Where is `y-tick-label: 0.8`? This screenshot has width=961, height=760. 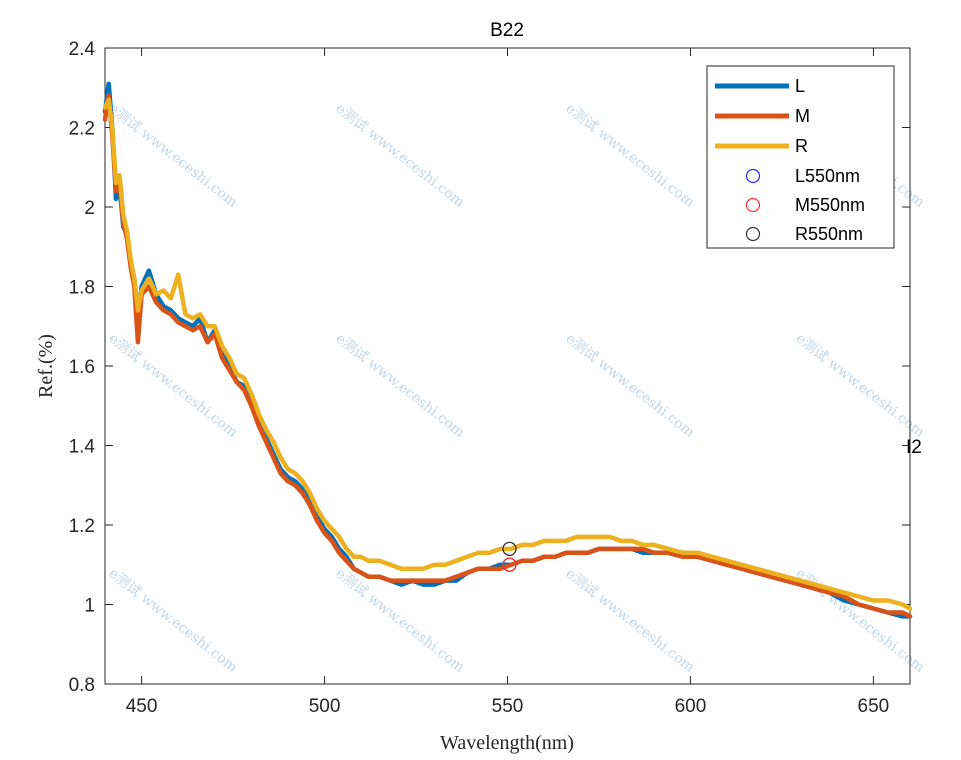 y-tick-label: 0.8 is located at coordinates (82, 685).